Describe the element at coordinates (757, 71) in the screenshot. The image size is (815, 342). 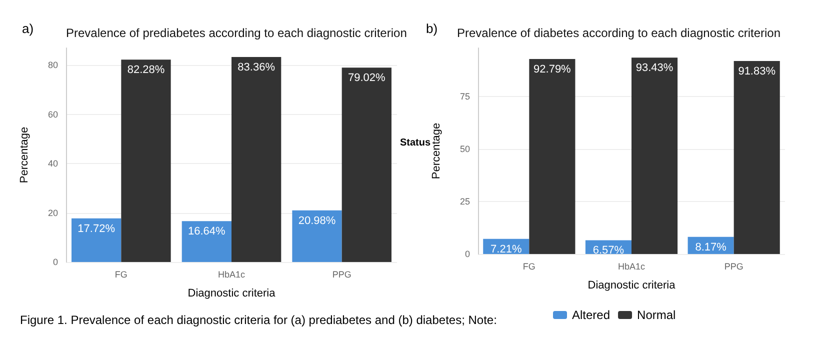
I see `data-label: 91.83%` at that location.